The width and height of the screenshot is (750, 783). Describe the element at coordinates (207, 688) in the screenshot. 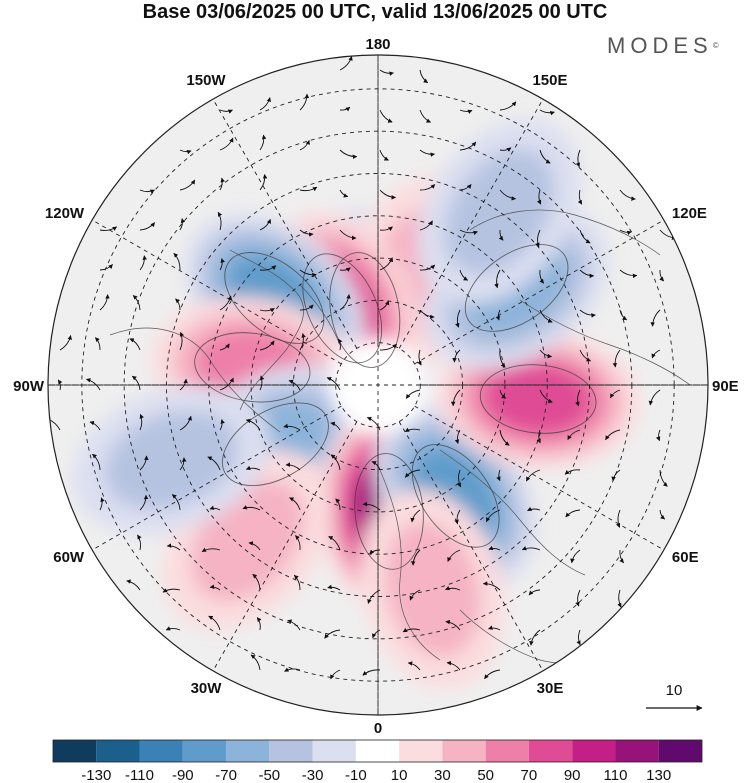

I see `longitude-label: 30W` at that location.